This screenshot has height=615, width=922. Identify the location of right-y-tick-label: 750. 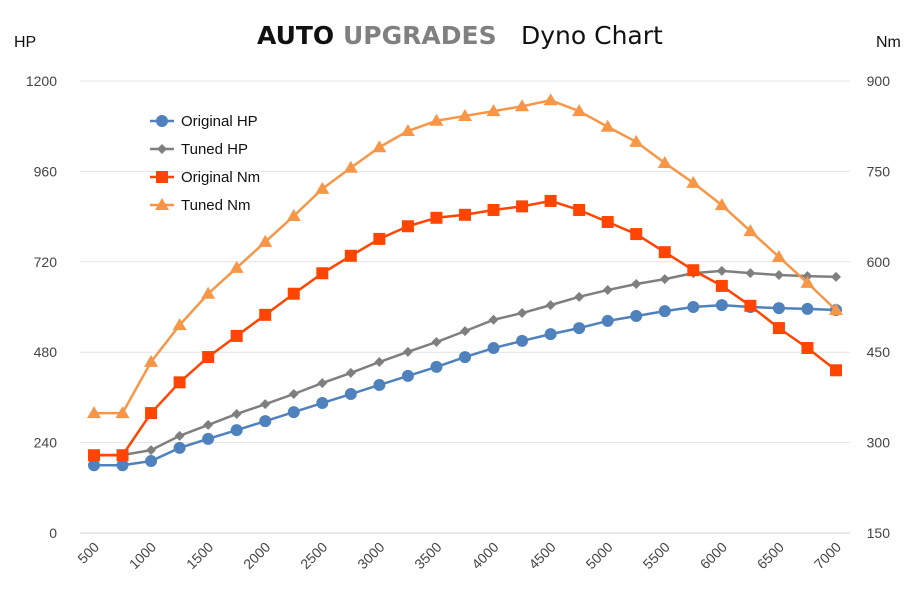
(879, 171).